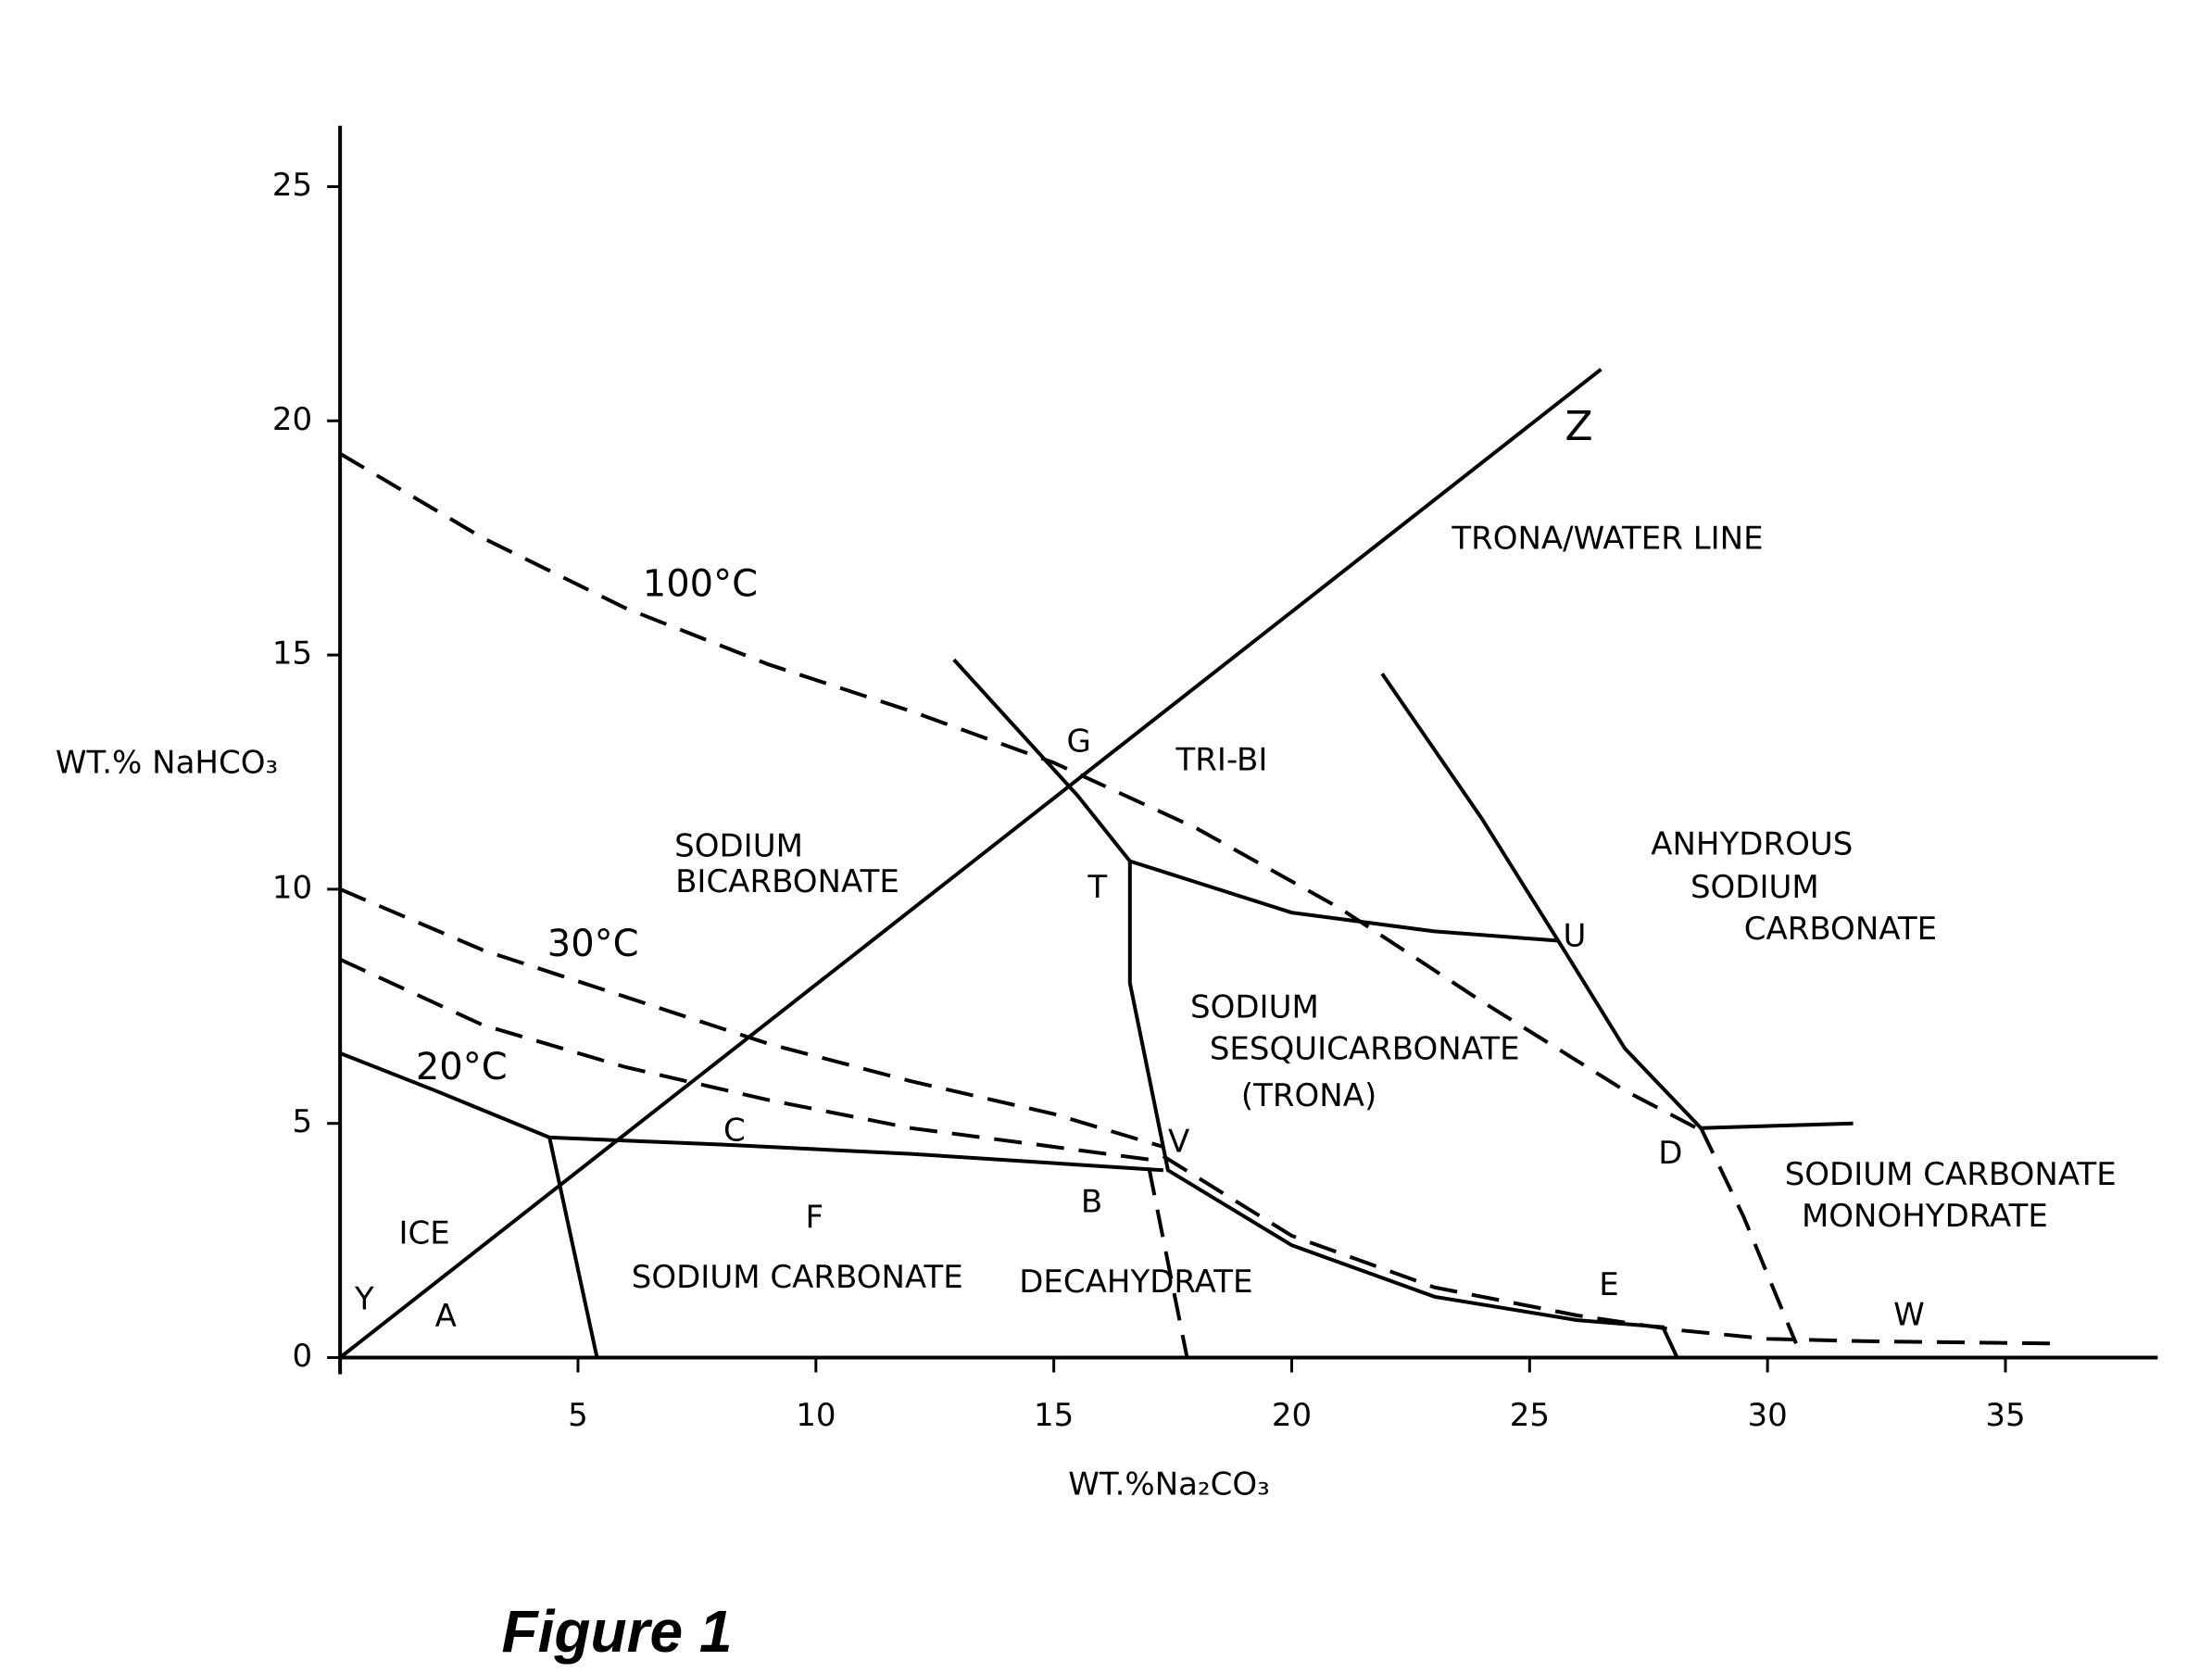  Describe the element at coordinates (578, 1415) in the screenshot. I see `x-tick-label: 5` at that location.